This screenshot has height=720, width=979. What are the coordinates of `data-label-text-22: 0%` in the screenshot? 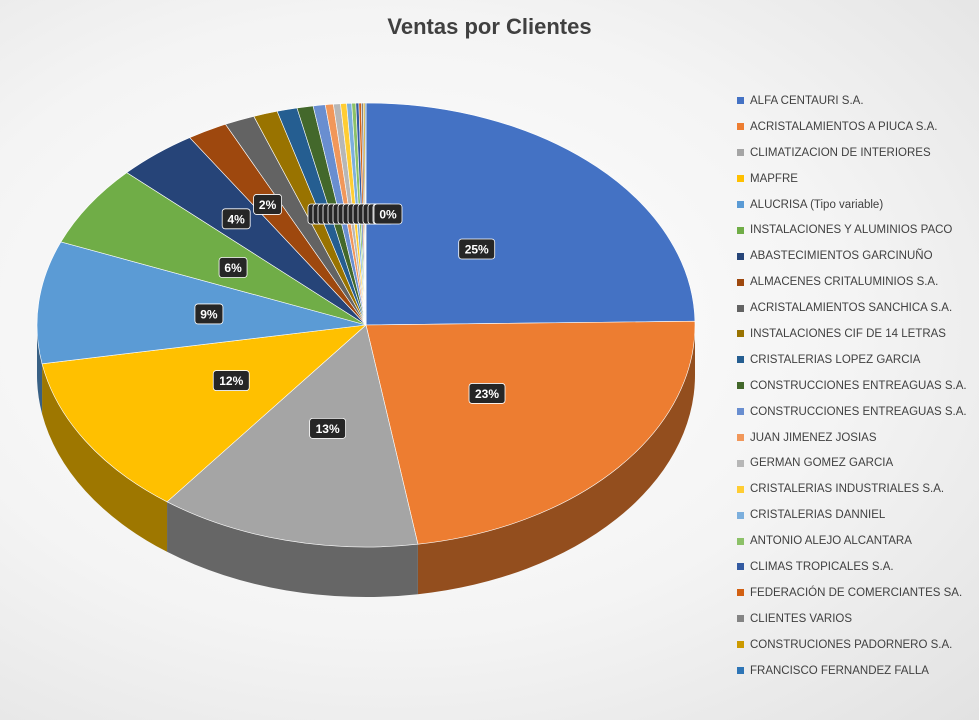 It's located at (388, 215).